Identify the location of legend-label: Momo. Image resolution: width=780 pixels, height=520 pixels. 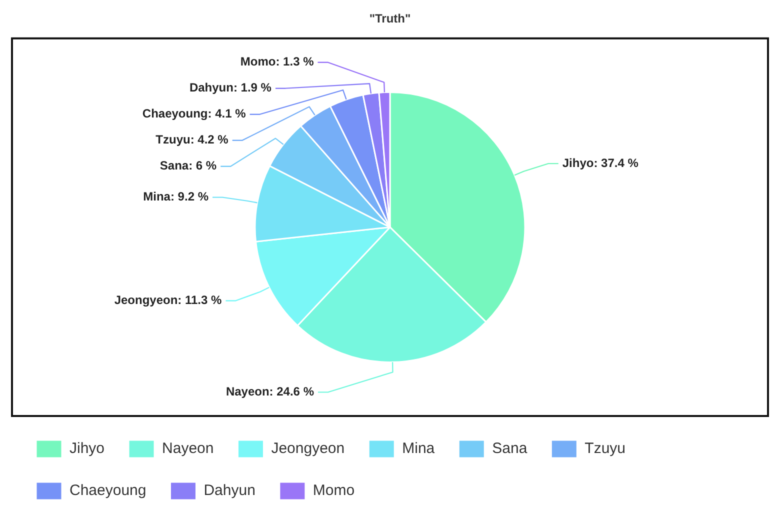
(333, 491).